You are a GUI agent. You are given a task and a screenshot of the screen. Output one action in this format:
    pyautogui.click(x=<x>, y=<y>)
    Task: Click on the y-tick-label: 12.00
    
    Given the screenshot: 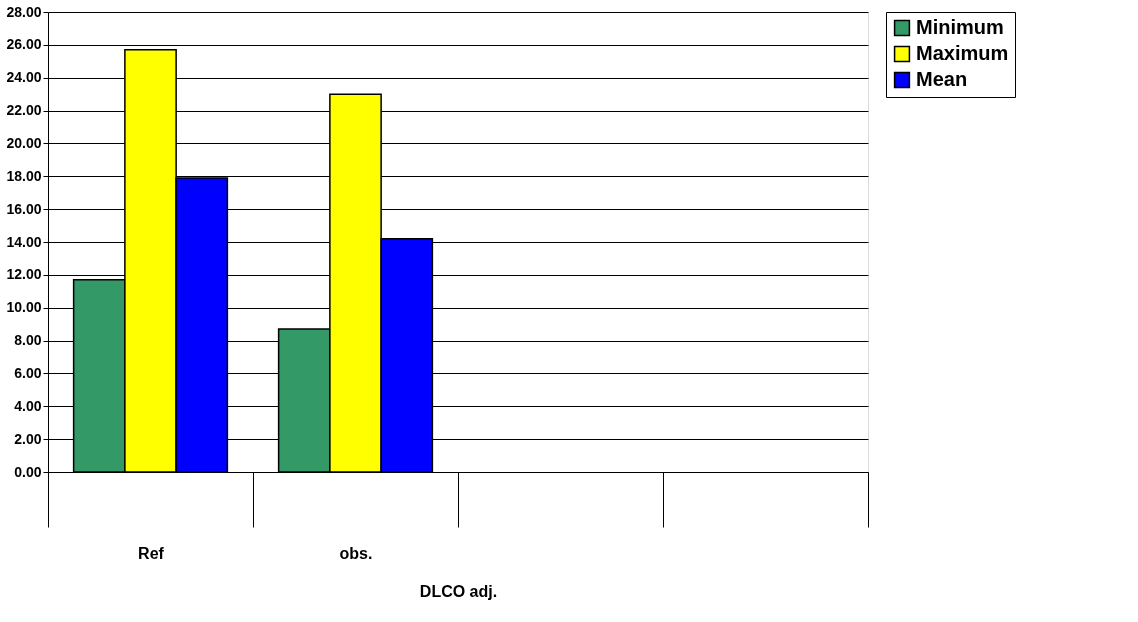 What is the action you would take?
    pyautogui.click(x=24, y=274)
    